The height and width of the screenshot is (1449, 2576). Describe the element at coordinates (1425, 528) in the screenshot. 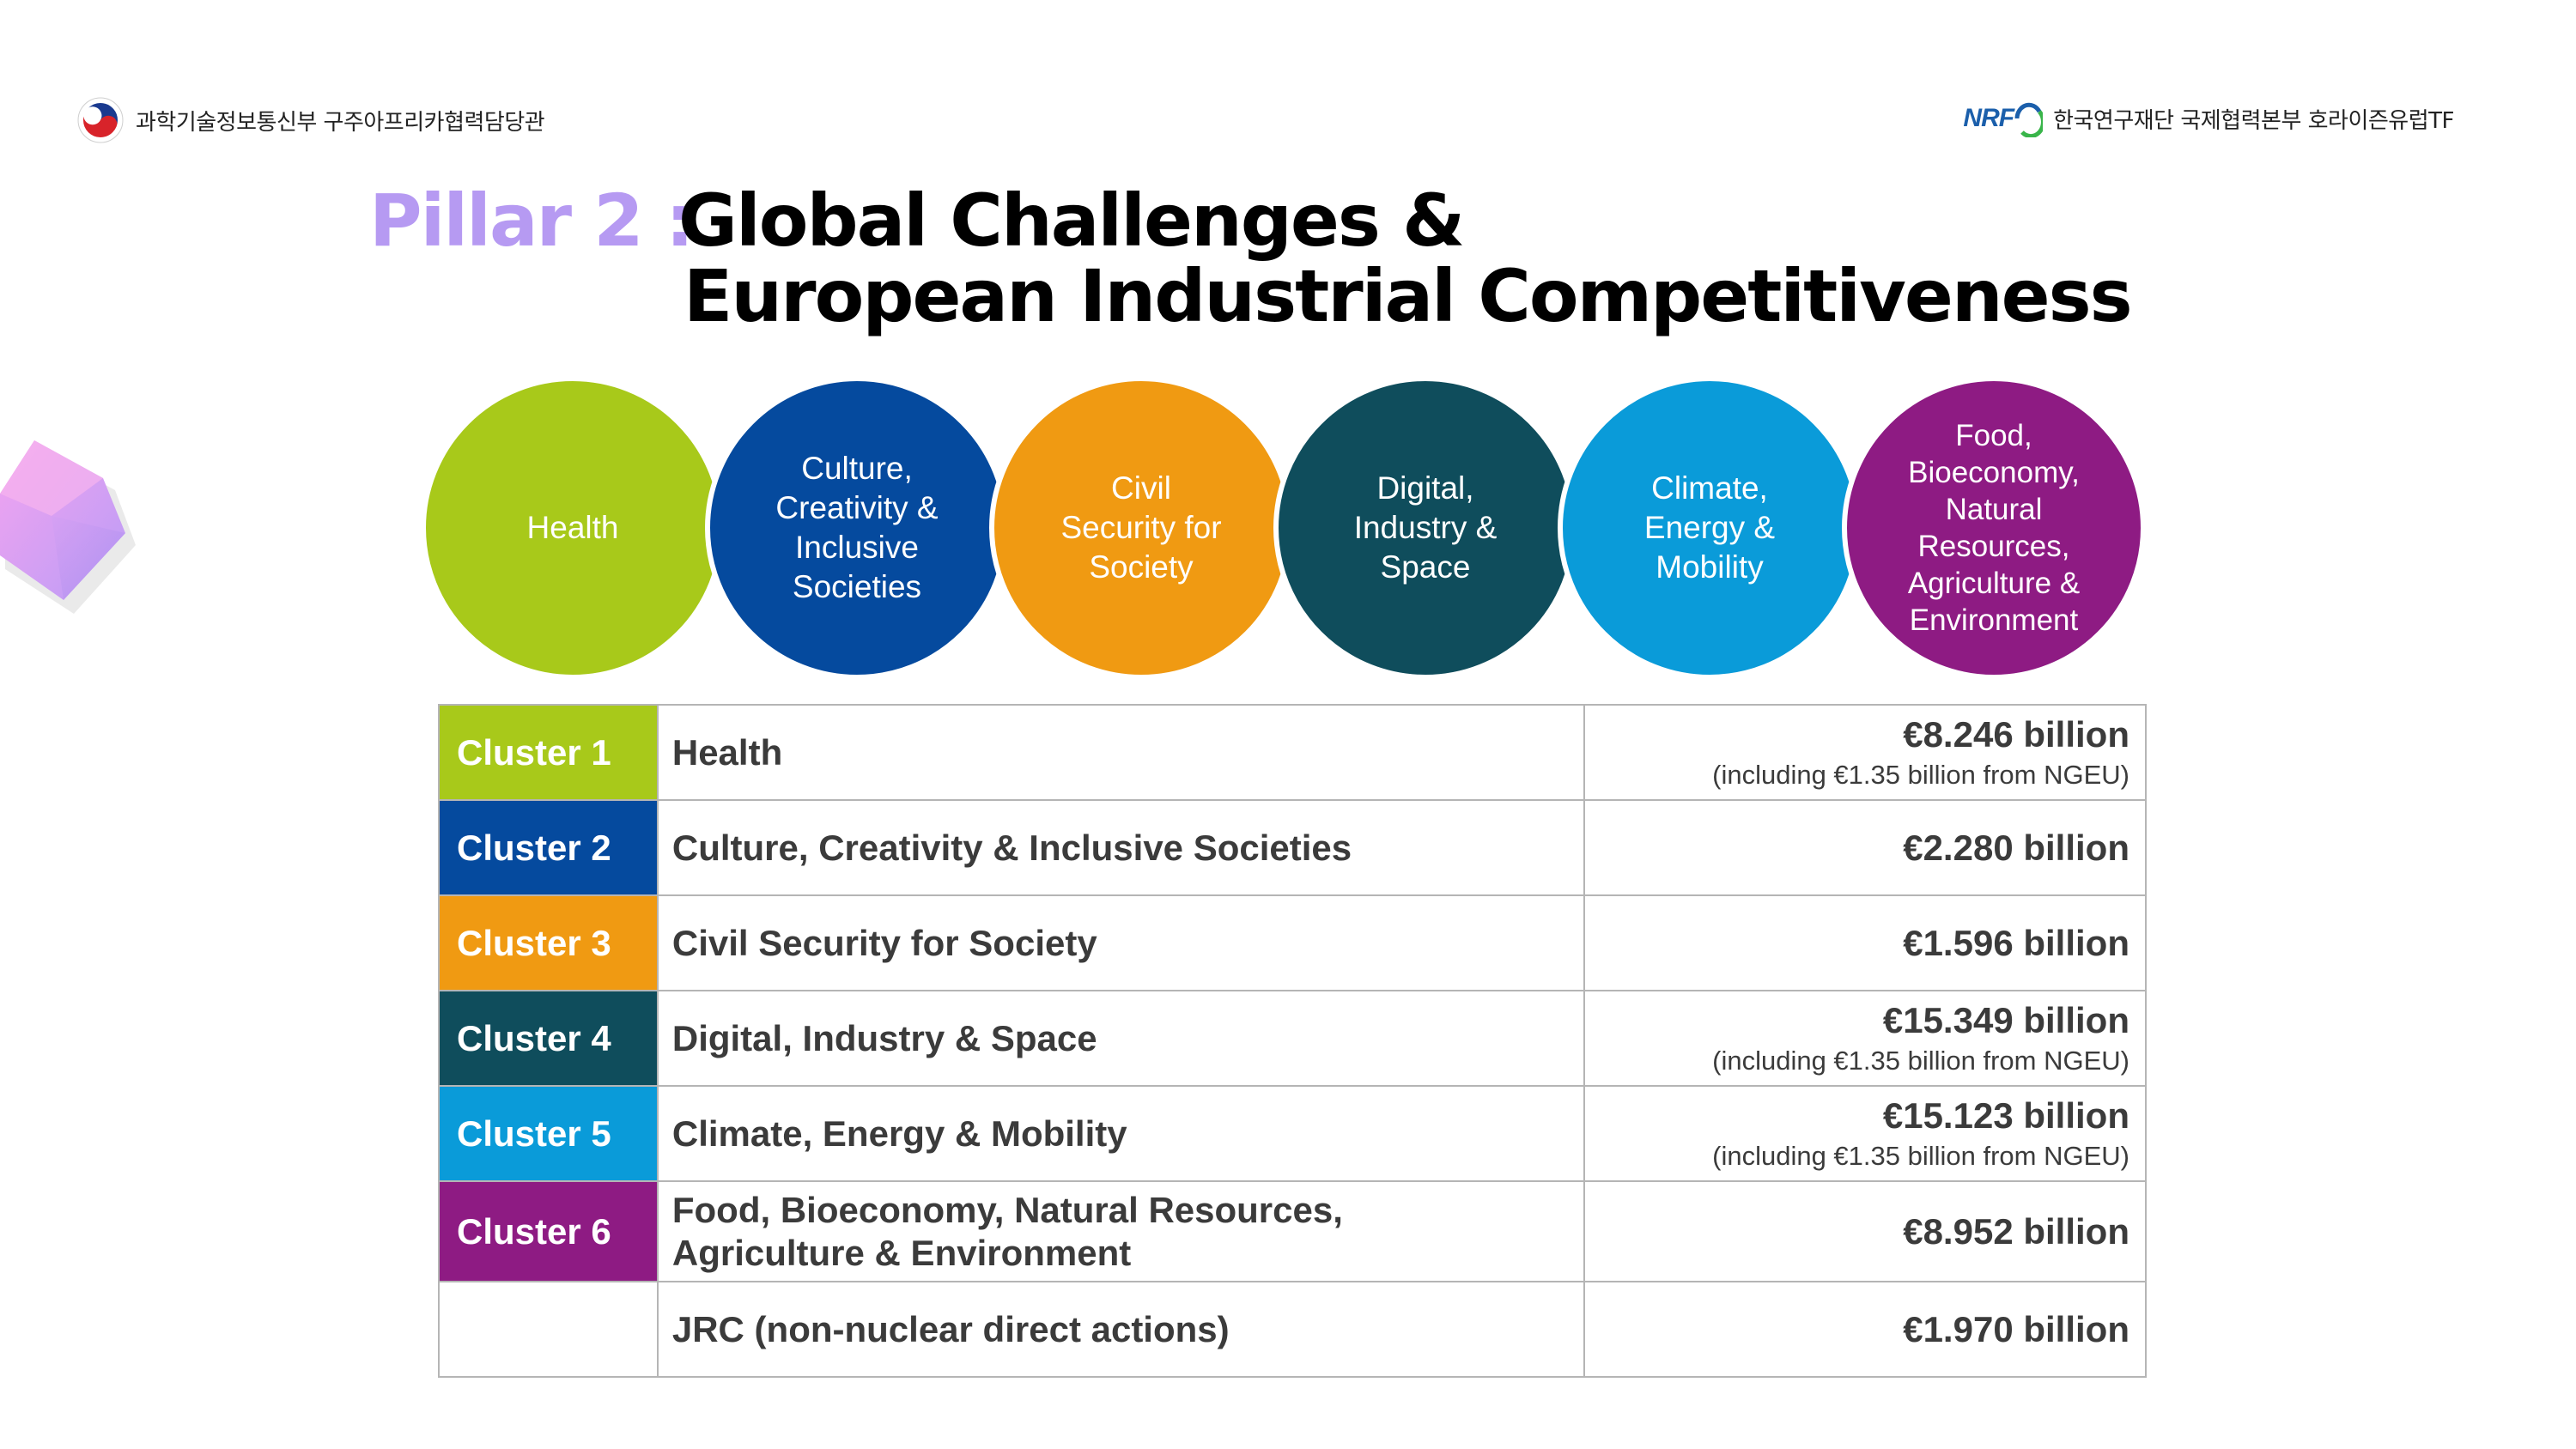

I see `circle-digital: Digital, Industry & Space` at that location.